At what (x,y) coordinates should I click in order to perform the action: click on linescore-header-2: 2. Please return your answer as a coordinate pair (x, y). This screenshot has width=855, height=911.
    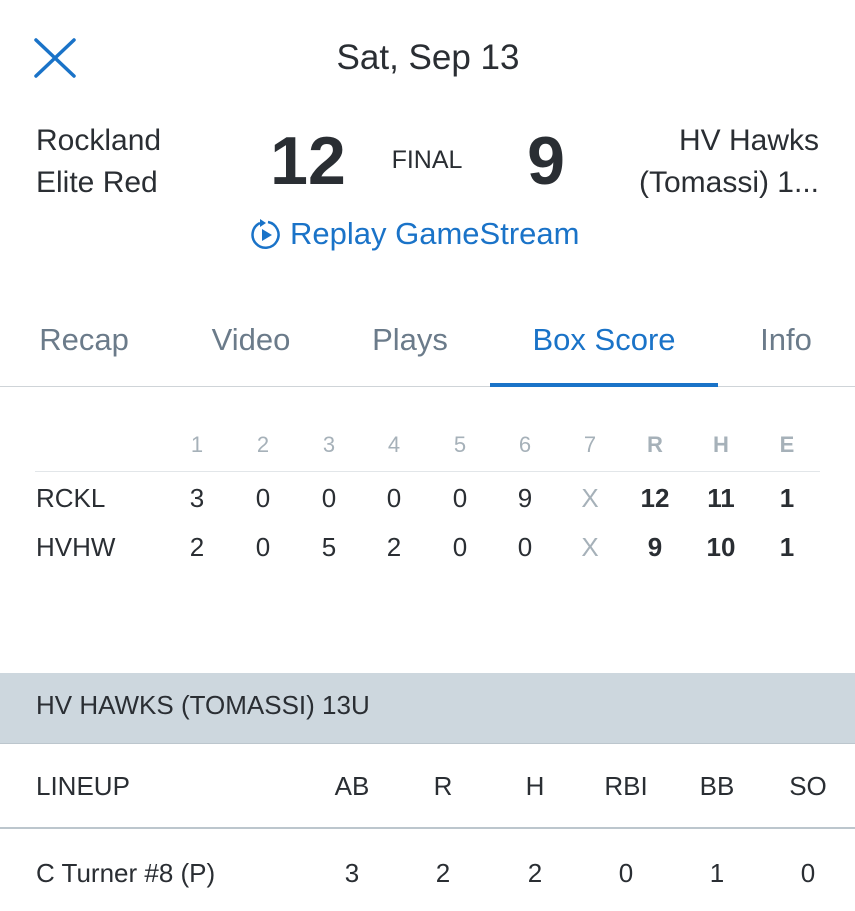
    Looking at the image, I should click on (263, 444).